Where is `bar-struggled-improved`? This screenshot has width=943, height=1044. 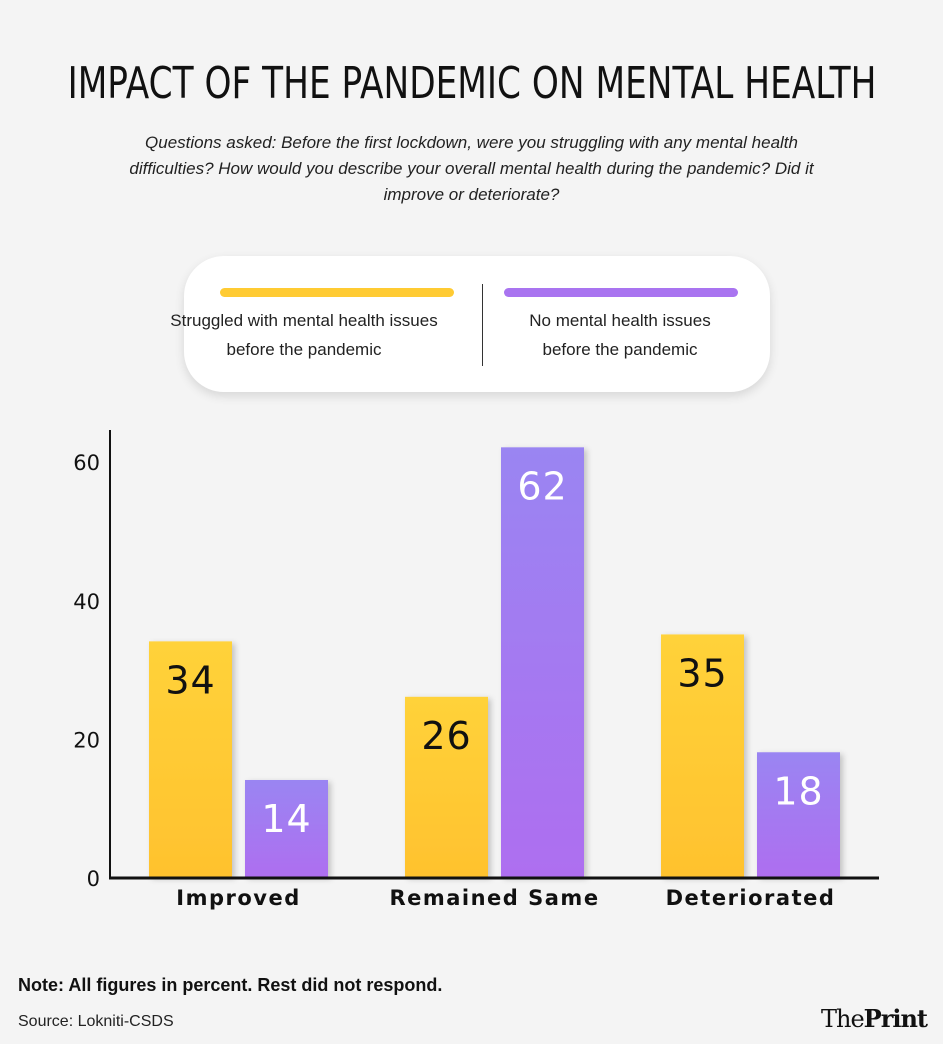 bar-struggled-improved is located at coordinates (190, 759).